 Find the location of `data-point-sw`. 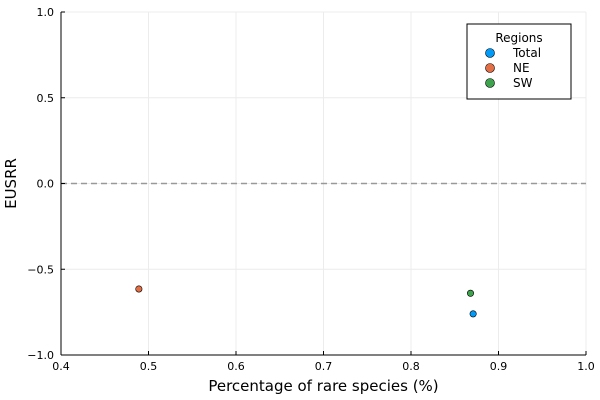

data-point-sw is located at coordinates (470, 293).